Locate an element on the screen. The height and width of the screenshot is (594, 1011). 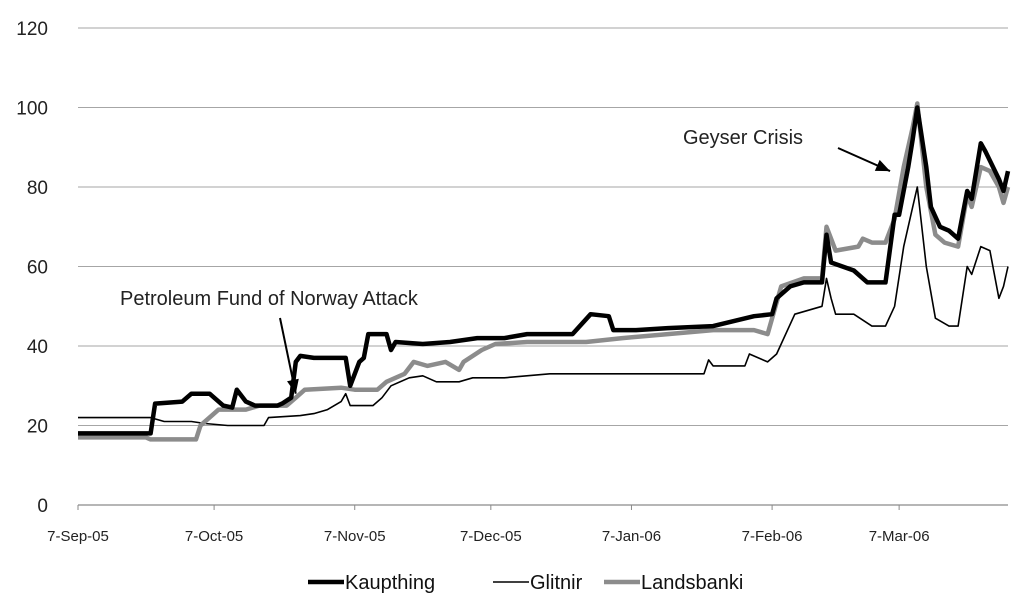
legend-label-kaupthing: Kaupthing is located at coordinates (390, 583).